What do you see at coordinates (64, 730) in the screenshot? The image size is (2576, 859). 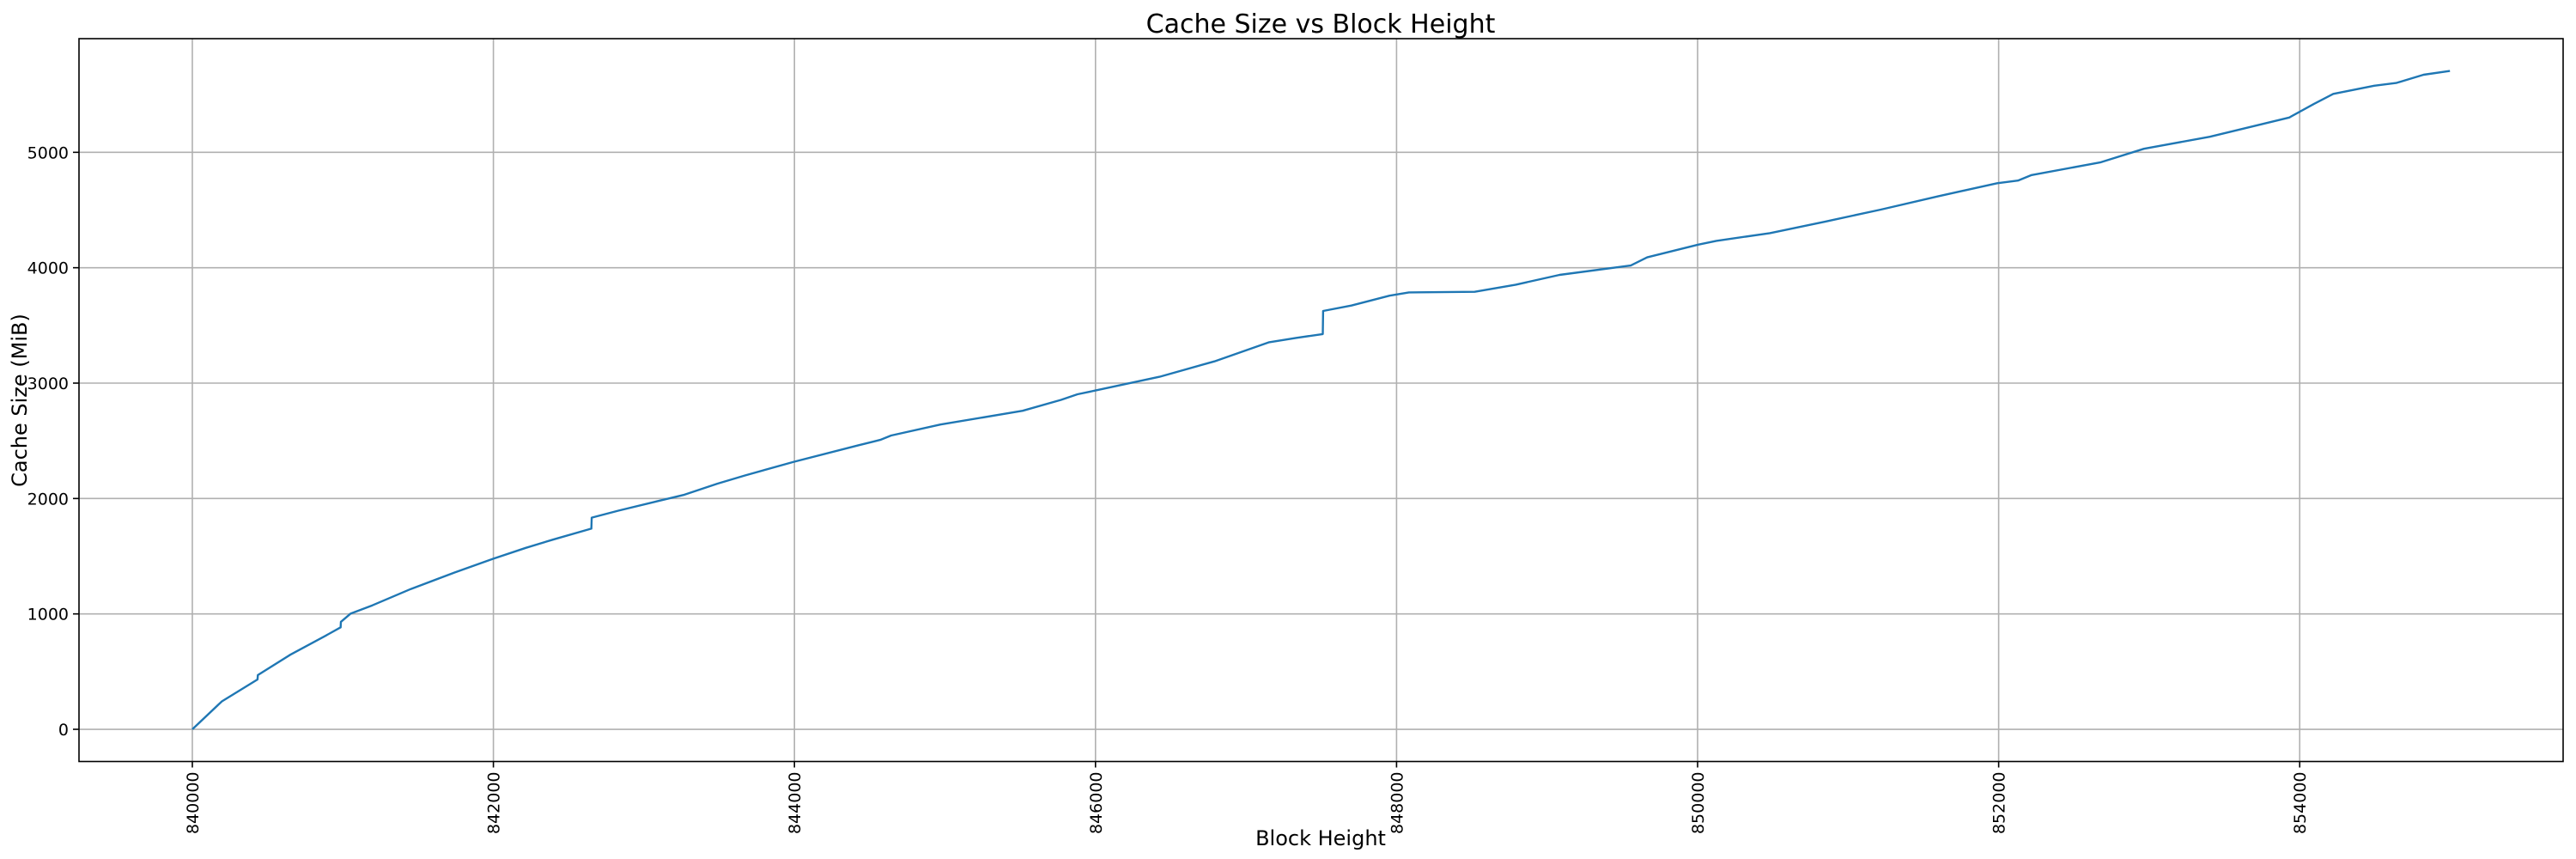 I see `y-tick-label: 0` at bounding box center [64, 730].